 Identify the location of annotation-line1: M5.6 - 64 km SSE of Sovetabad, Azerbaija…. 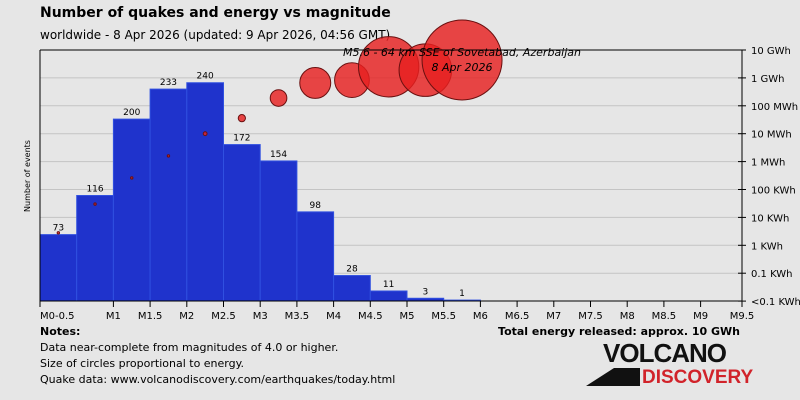
(462, 52).